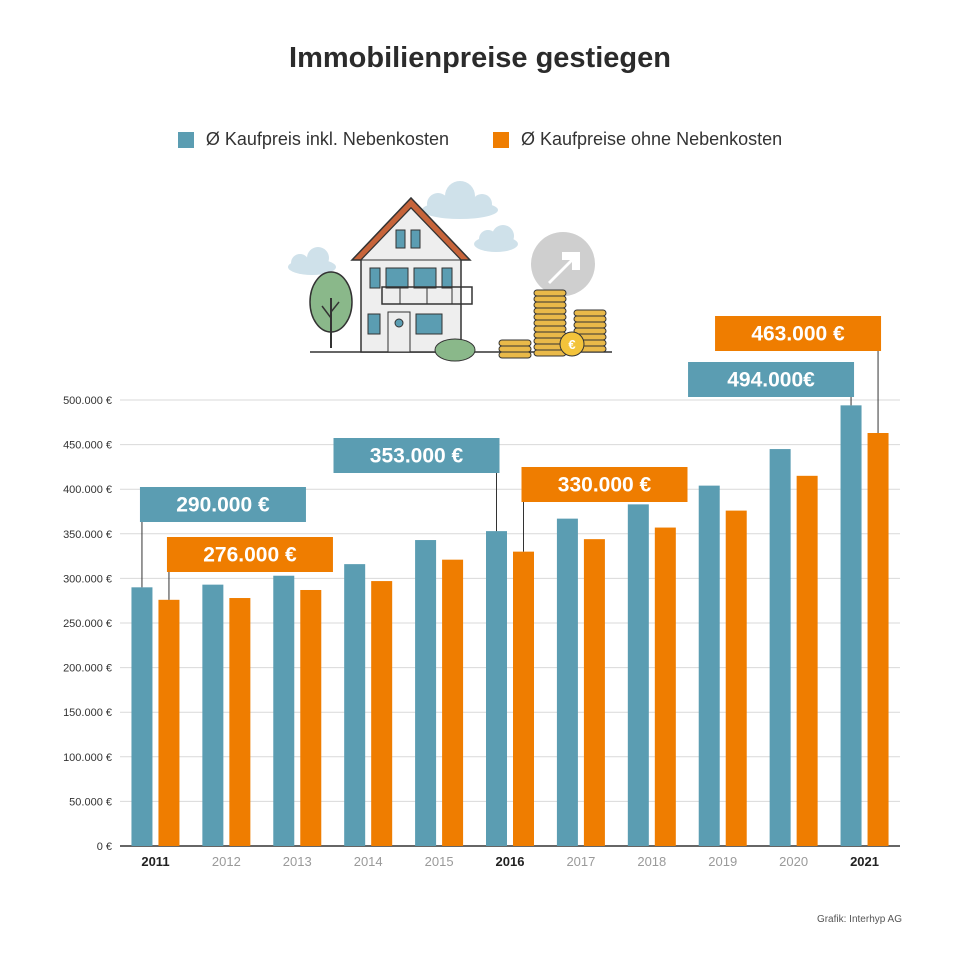 This screenshot has height=956, width=960. I want to click on annotation-label: 353.000 €, so click(417, 456).